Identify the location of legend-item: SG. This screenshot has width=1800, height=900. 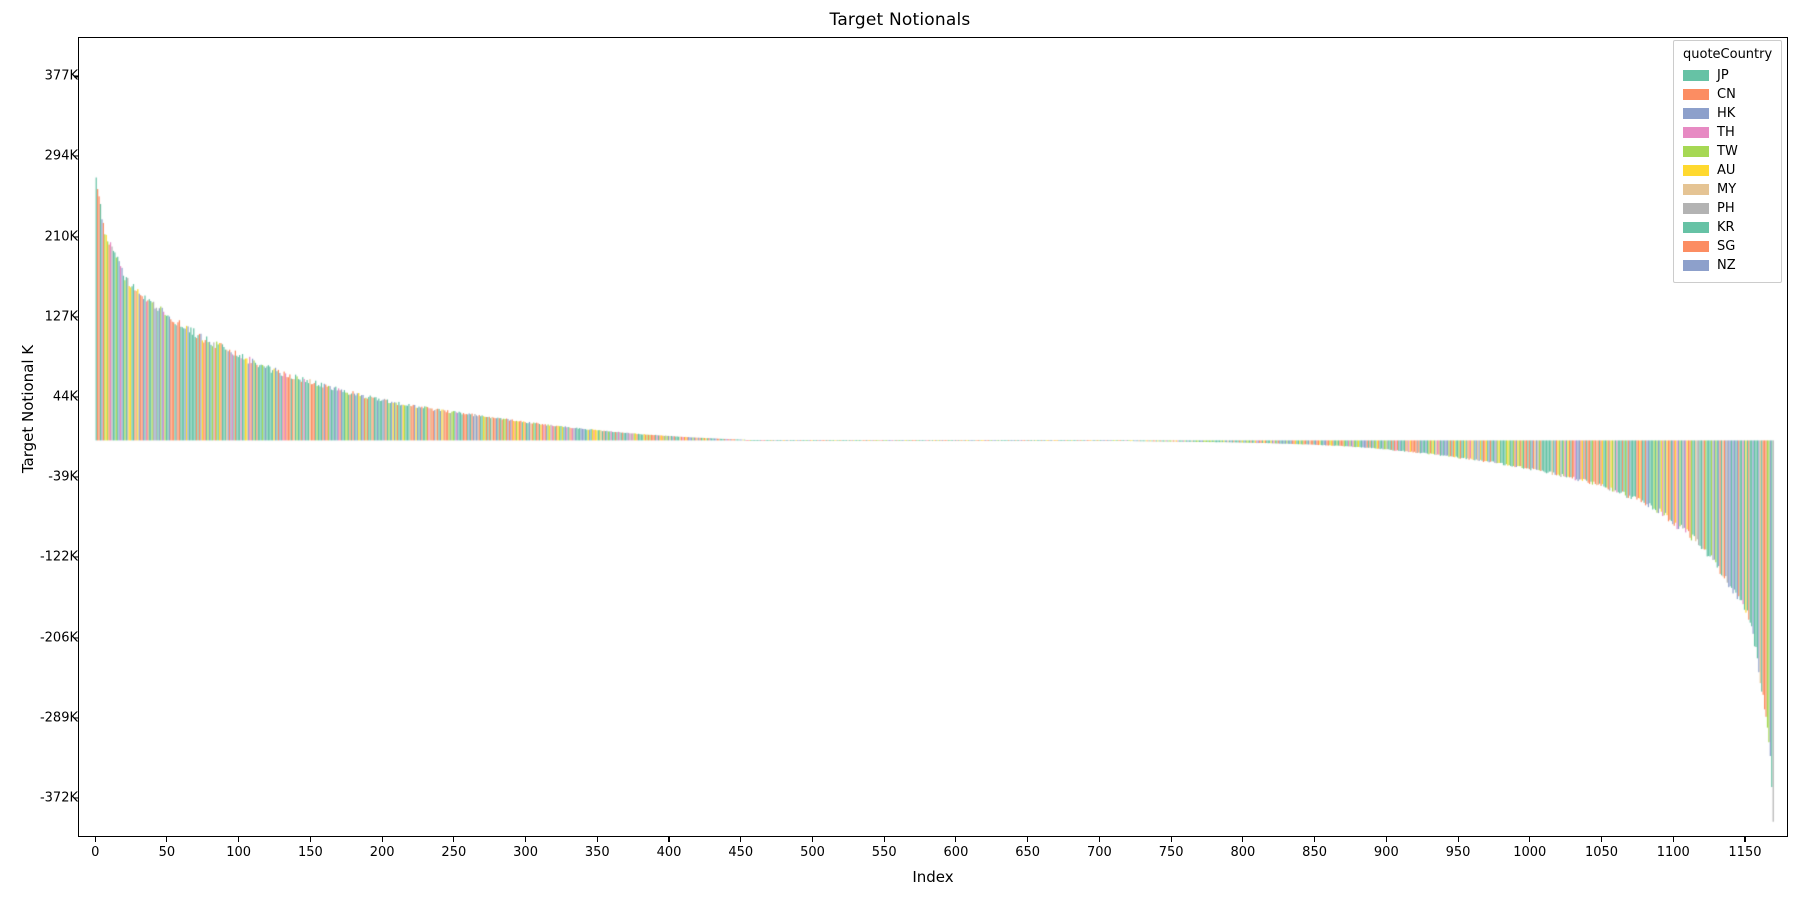
(1727, 246).